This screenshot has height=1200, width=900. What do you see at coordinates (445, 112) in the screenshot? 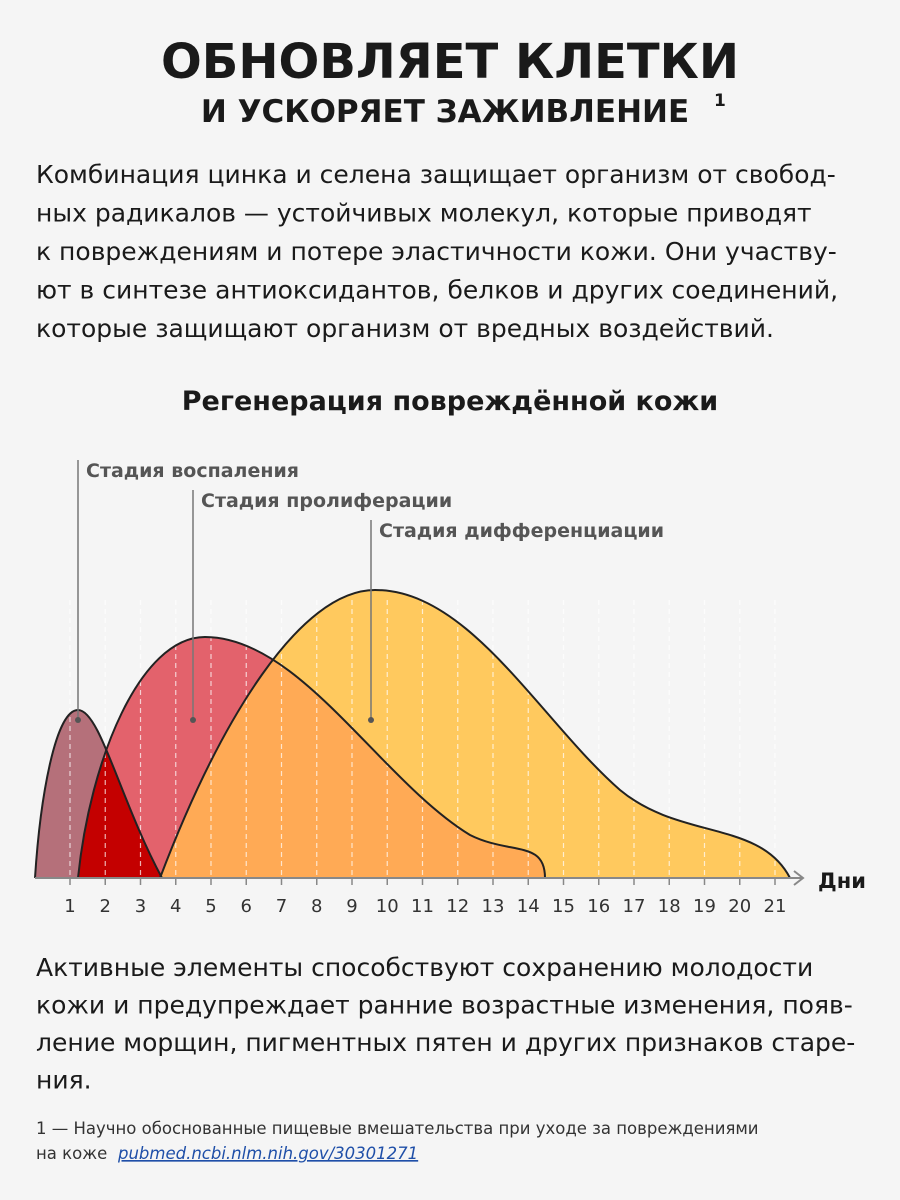
I see `subtitle: И УСКОРЯЕТ ЗАЖИВЛЕНИЕ` at bounding box center [445, 112].